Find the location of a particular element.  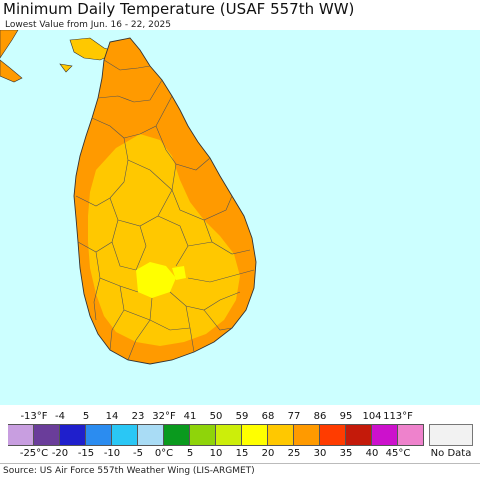

map-subtitle: Lowest Value from Jun. 16 - 22, 2025 is located at coordinates (88, 25).